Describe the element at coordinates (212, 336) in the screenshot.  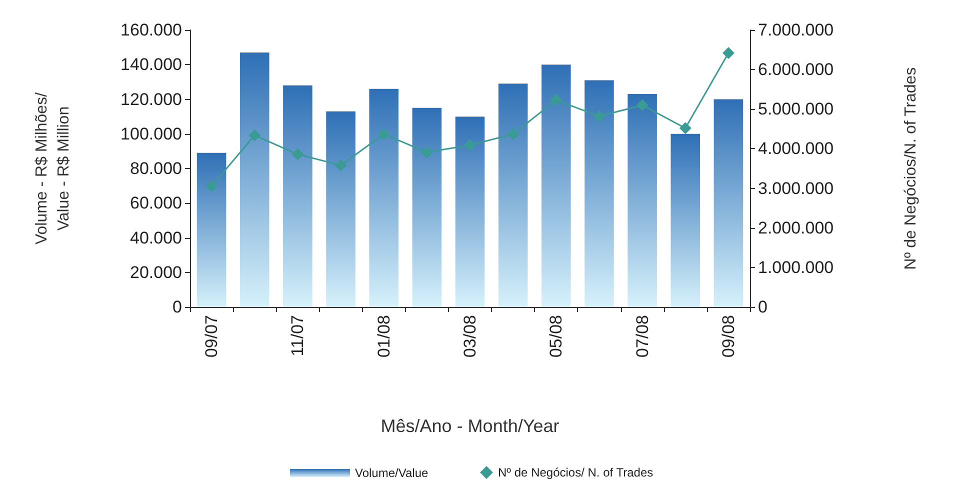
I see `x-tick-label: 09/07` at that location.